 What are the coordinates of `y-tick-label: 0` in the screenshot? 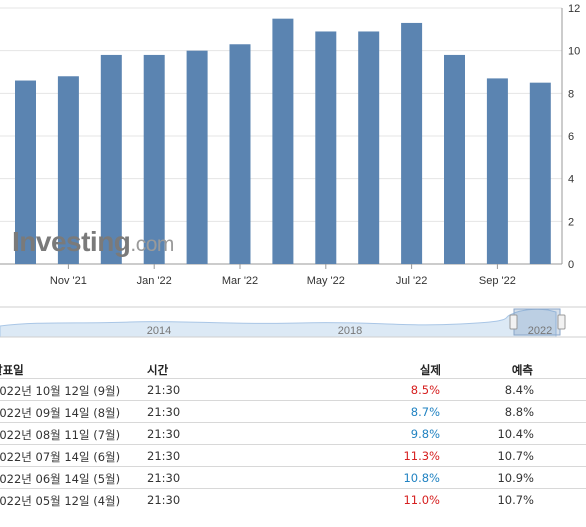 It's located at (571, 265).